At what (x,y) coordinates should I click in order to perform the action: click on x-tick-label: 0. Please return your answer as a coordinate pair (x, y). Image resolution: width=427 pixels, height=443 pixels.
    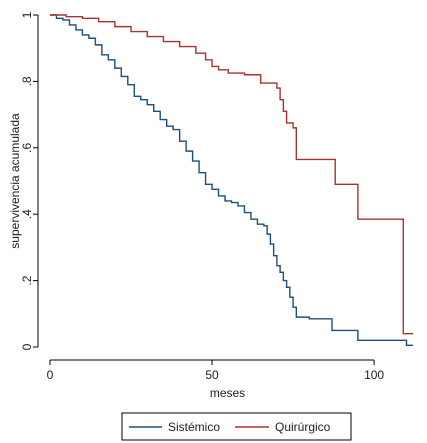
    Looking at the image, I should click on (50, 375).